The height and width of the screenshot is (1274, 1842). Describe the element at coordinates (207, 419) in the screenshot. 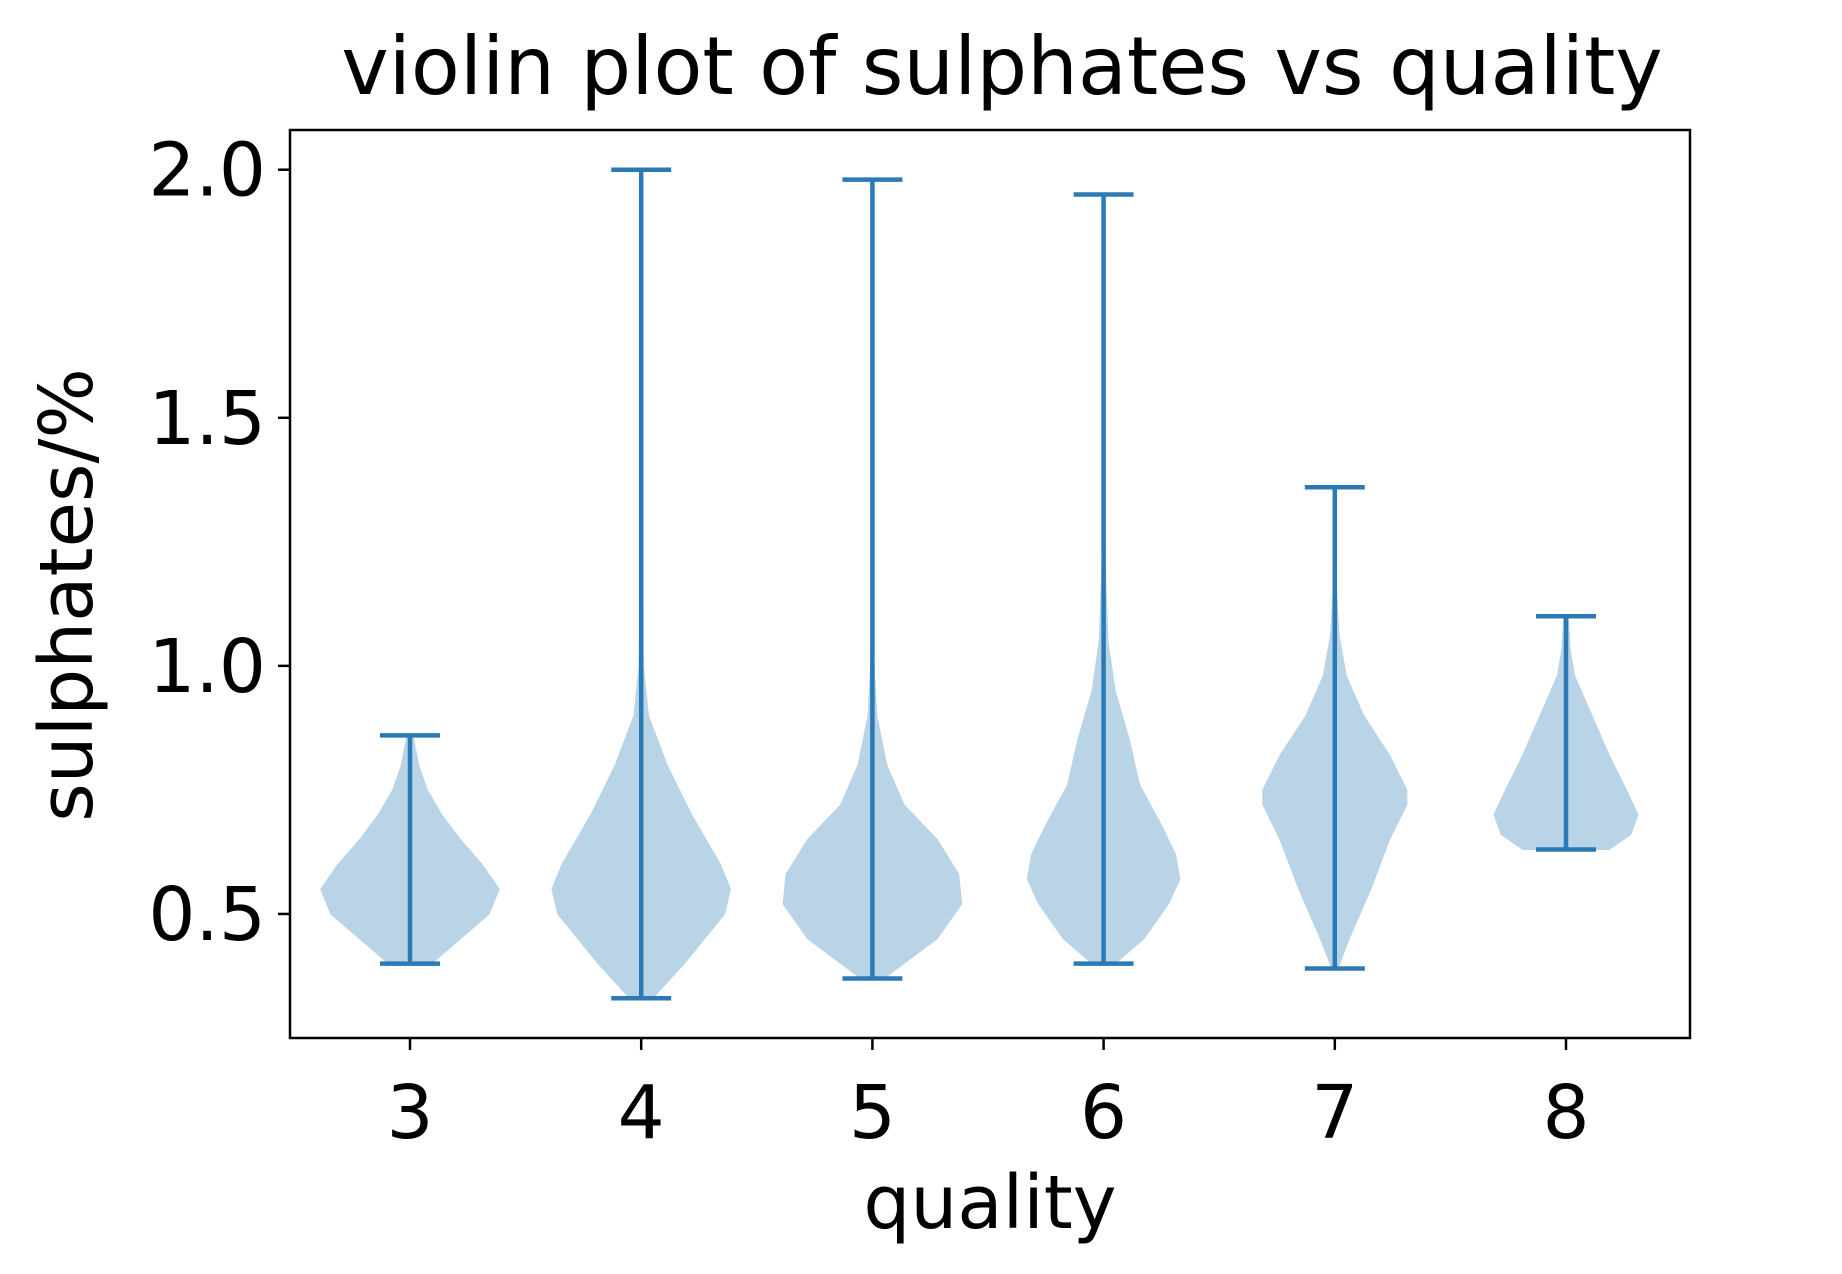

I see `y-tick-label: 1.5` at that location.